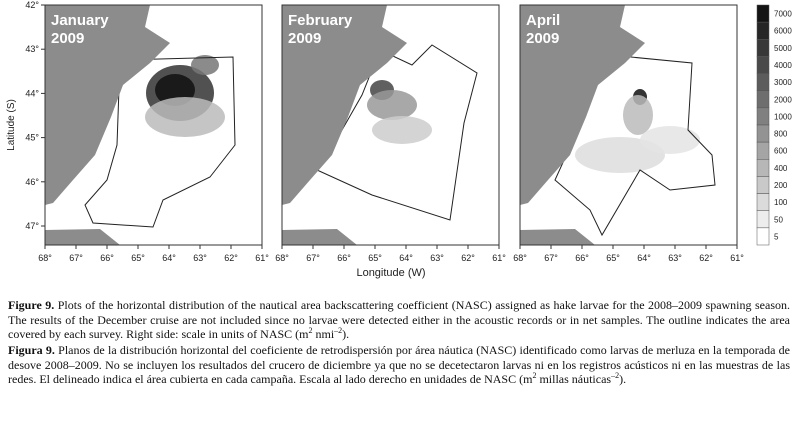 The height and width of the screenshot is (422, 797). What do you see at coordinates (783, 116) in the screenshot?
I see `colorbar-label: 1000` at bounding box center [783, 116].